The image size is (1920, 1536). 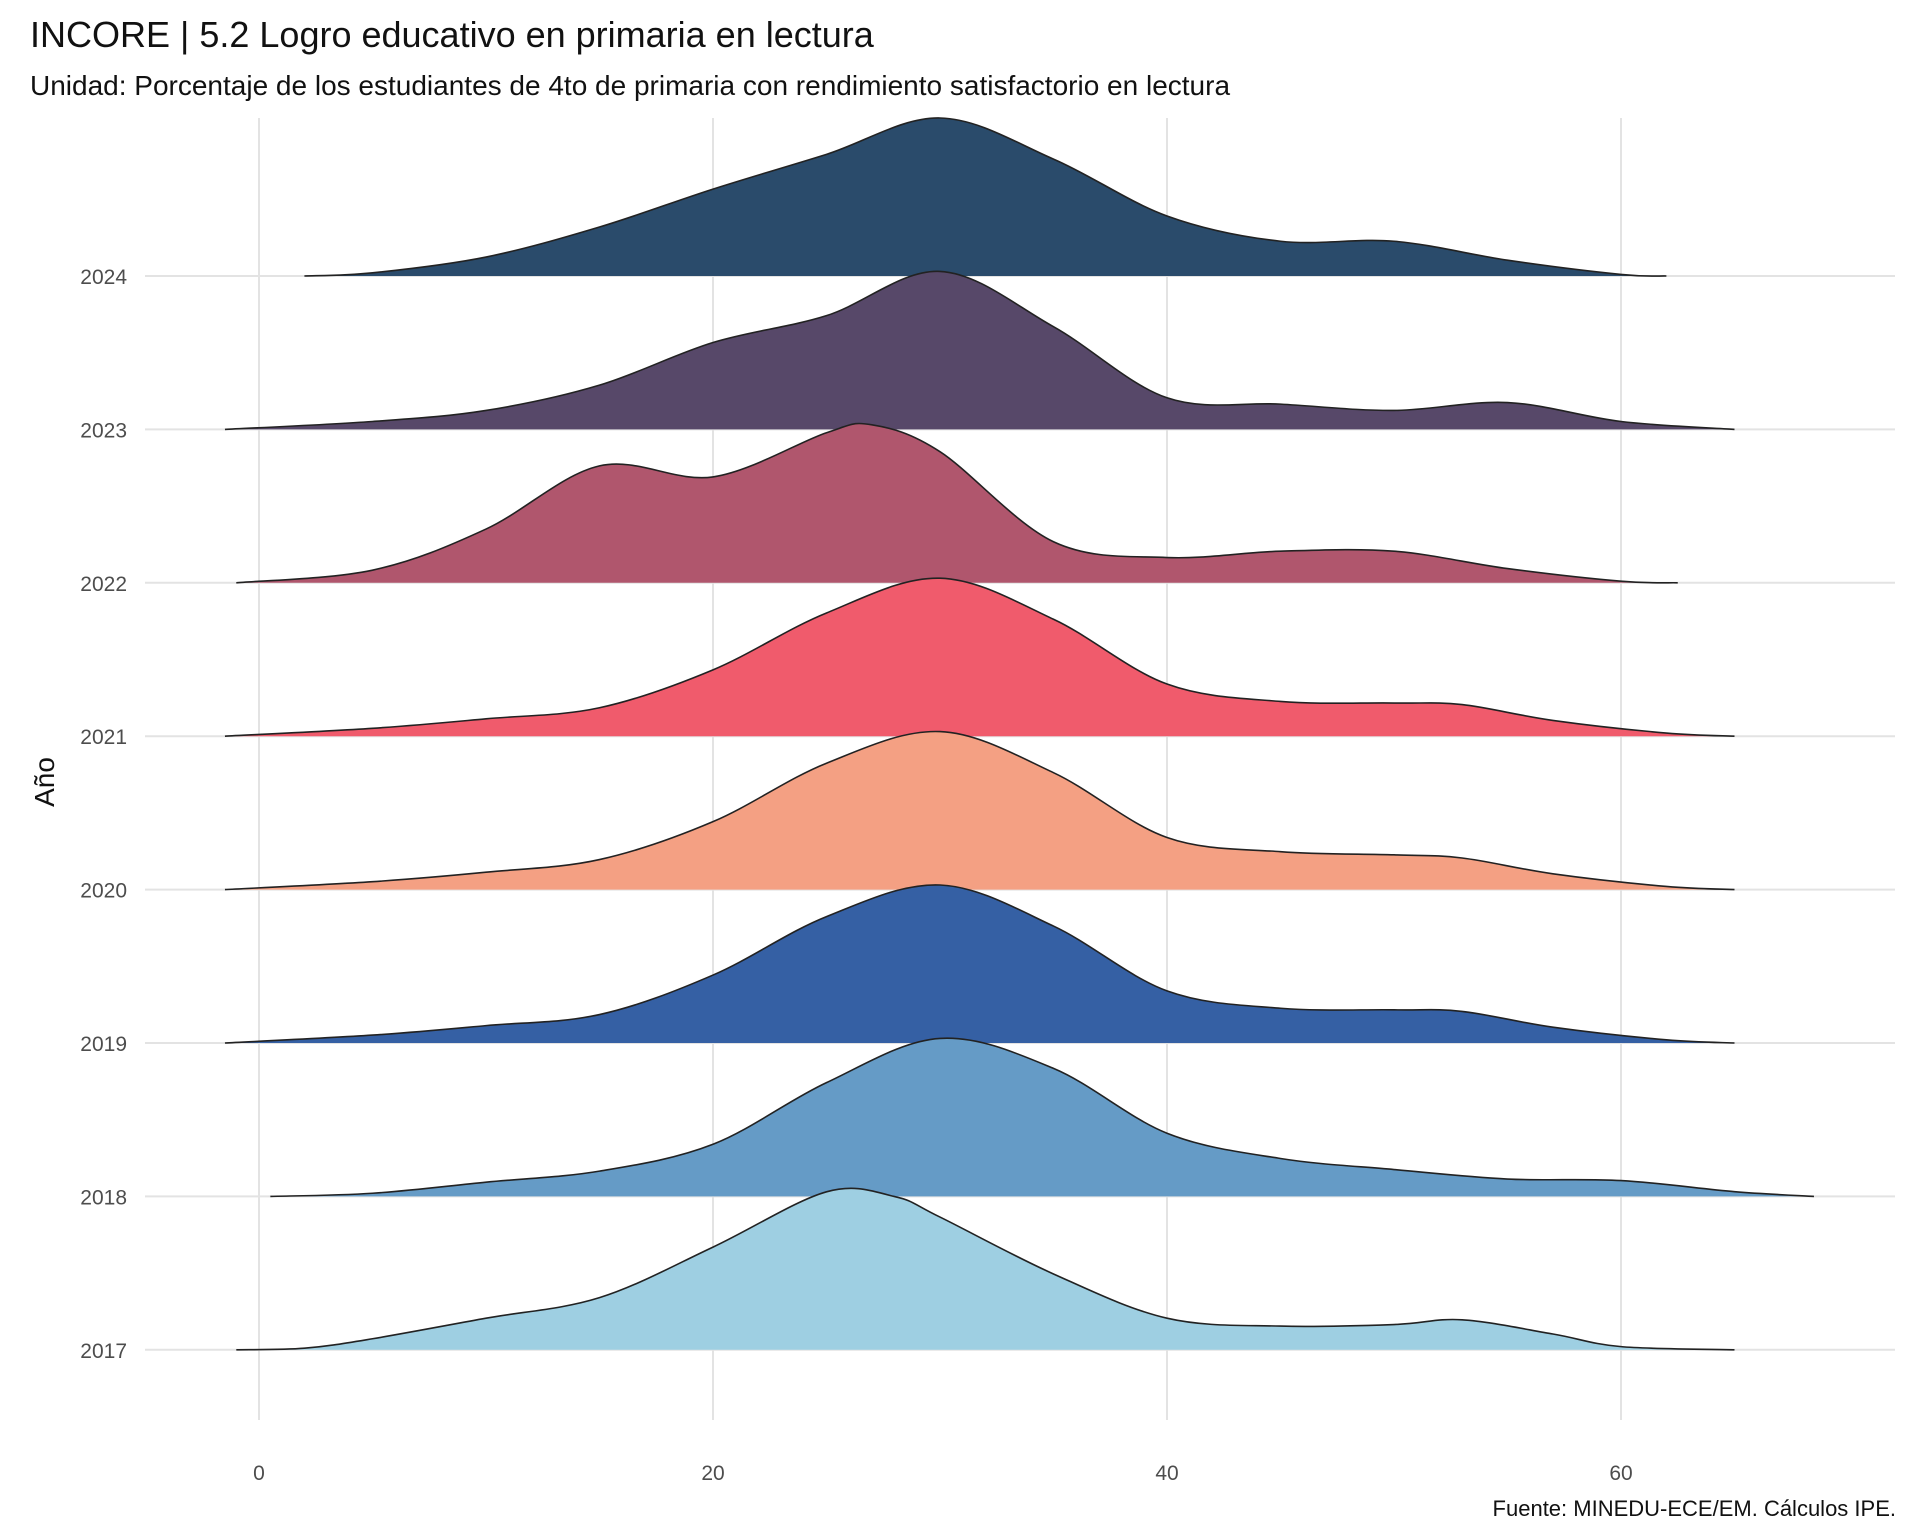 I want to click on ridge-area-2021, so click(x=979, y=657).